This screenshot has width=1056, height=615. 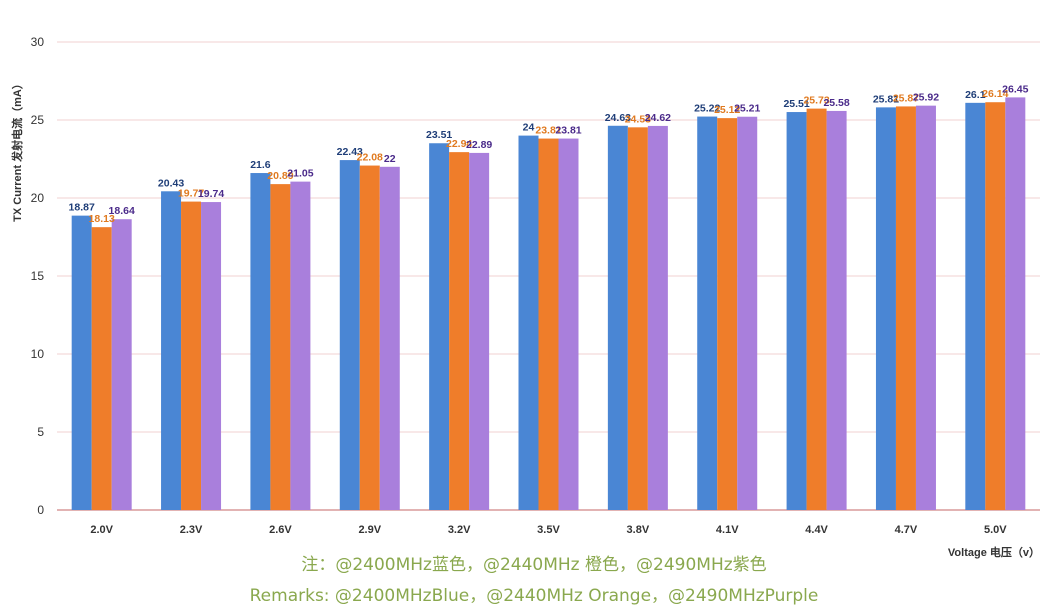 I want to click on data-label: 20.89, so click(x=280, y=176).